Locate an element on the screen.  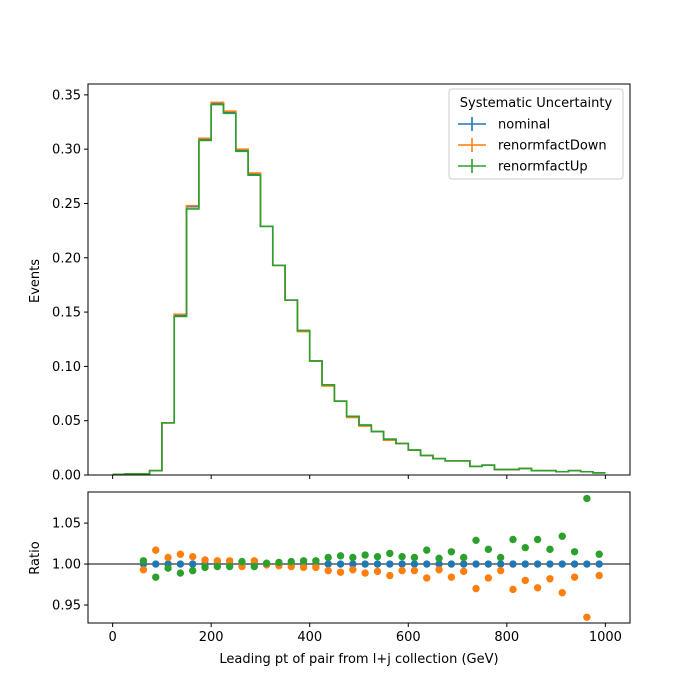
ratio-y-tick-label: 1.05 is located at coordinates (66, 524).